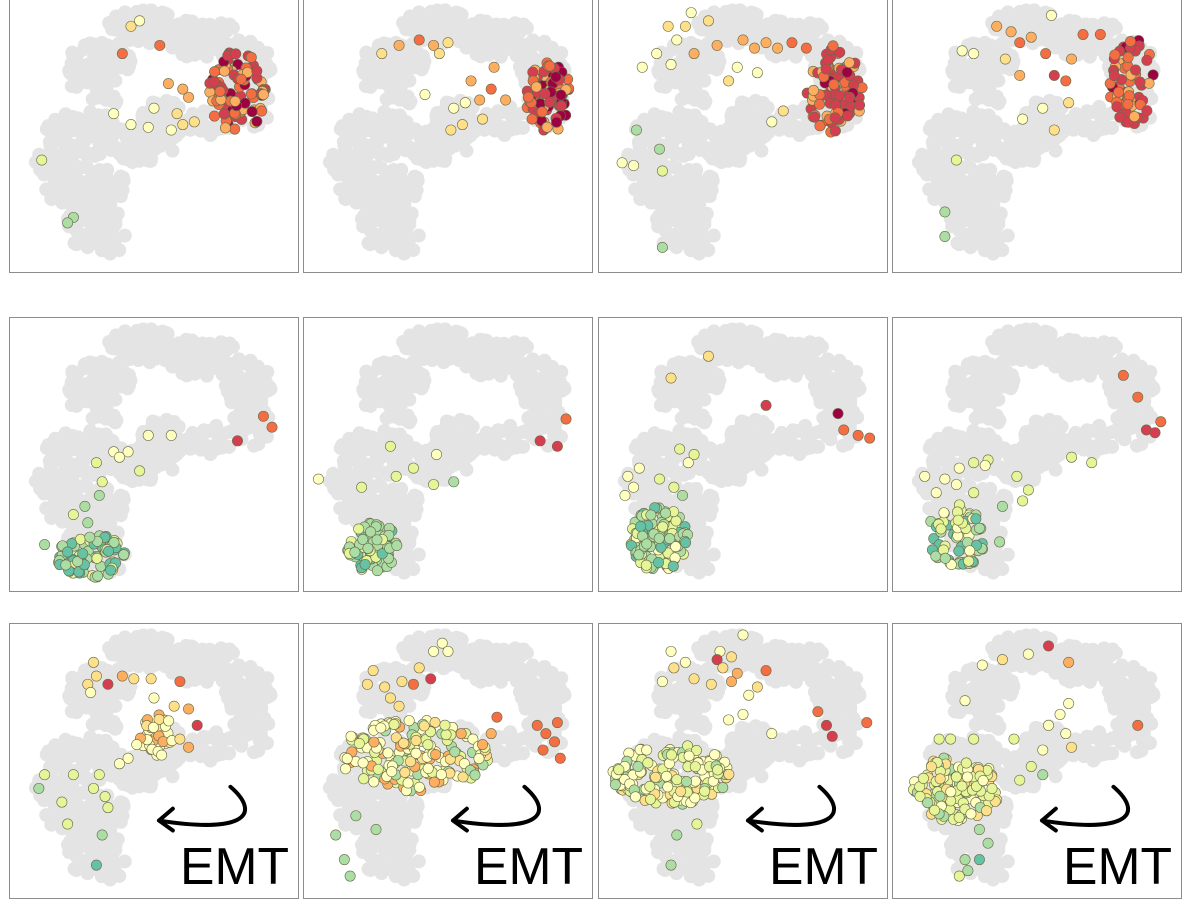 Image resolution: width=1200 pixels, height=918 pixels. What do you see at coordinates (1036, 132) in the screenshot?
I see `scatter-plot` at bounding box center [1036, 132].